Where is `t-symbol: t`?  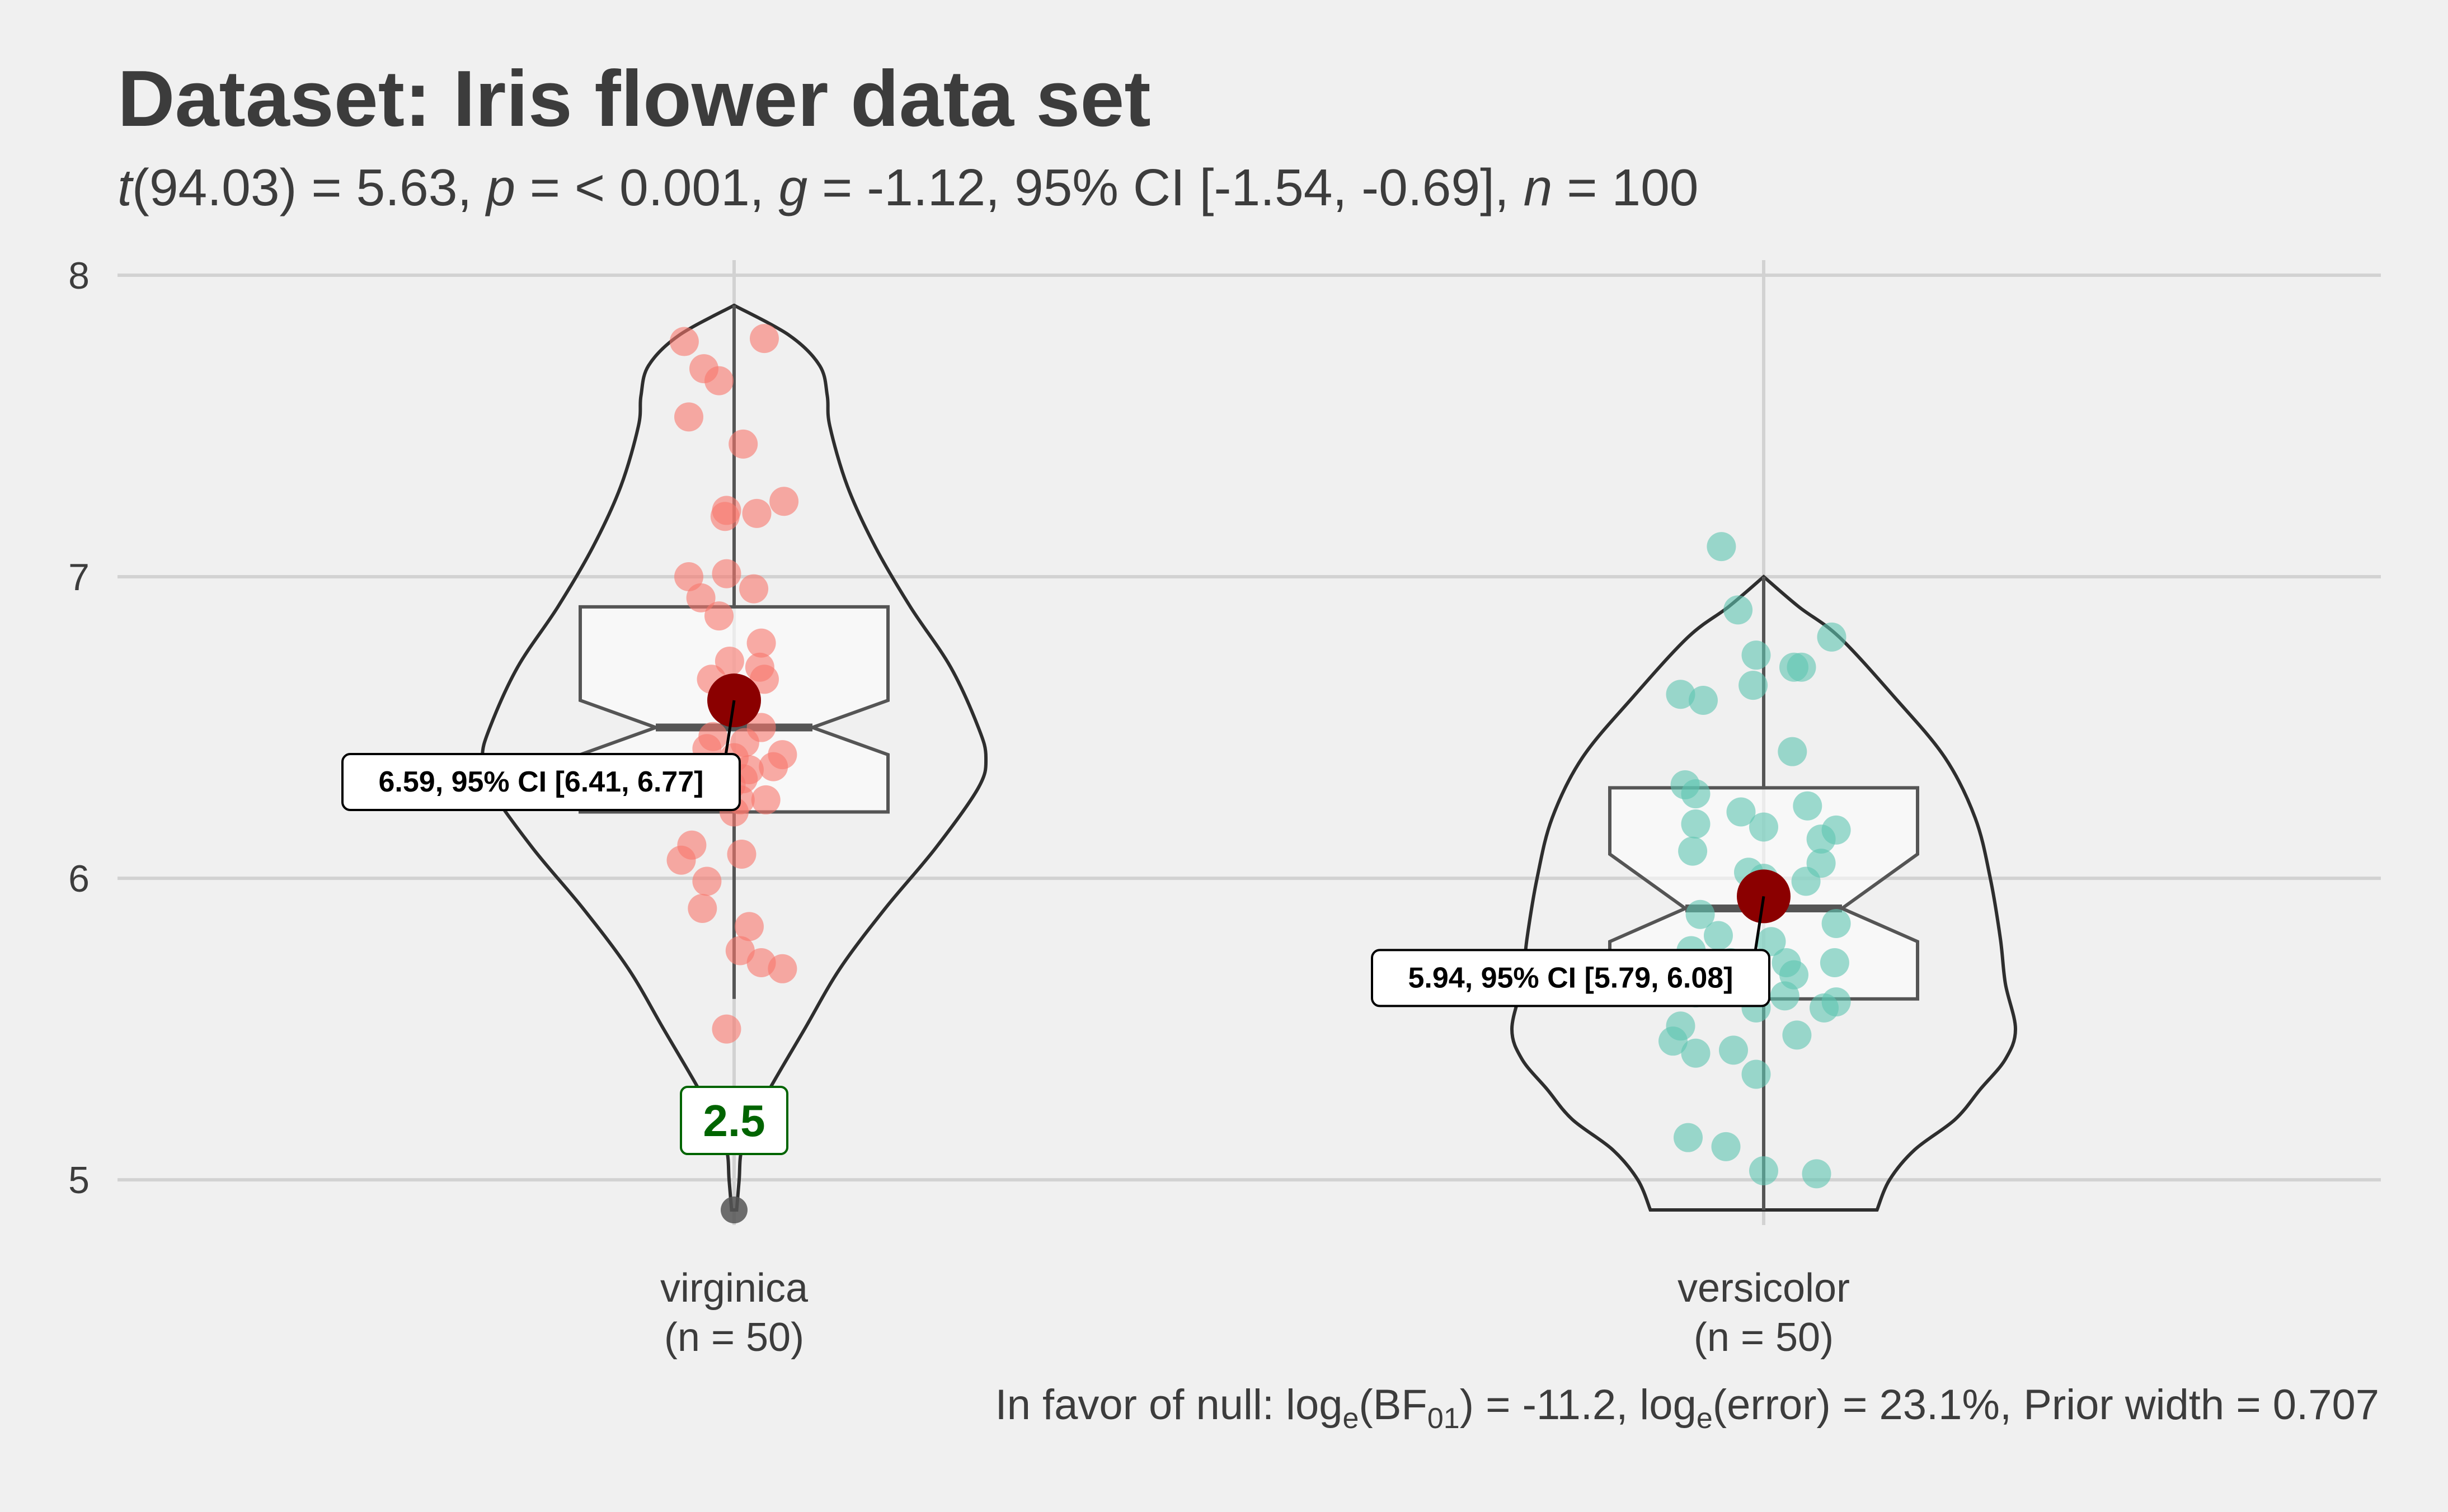
t-symbol: t is located at coordinates (125, 187).